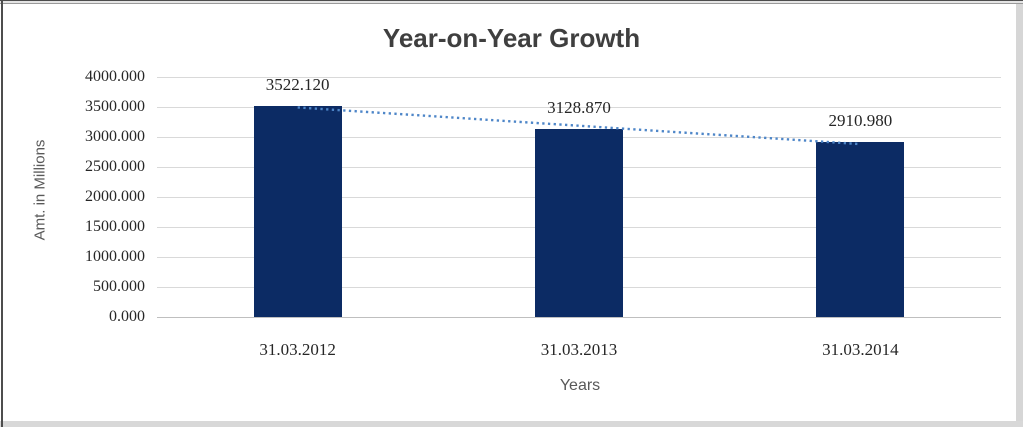 This screenshot has height=427, width=1023. What do you see at coordinates (2, 213) in the screenshot?
I see `frame-left-border` at bounding box center [2, 213].